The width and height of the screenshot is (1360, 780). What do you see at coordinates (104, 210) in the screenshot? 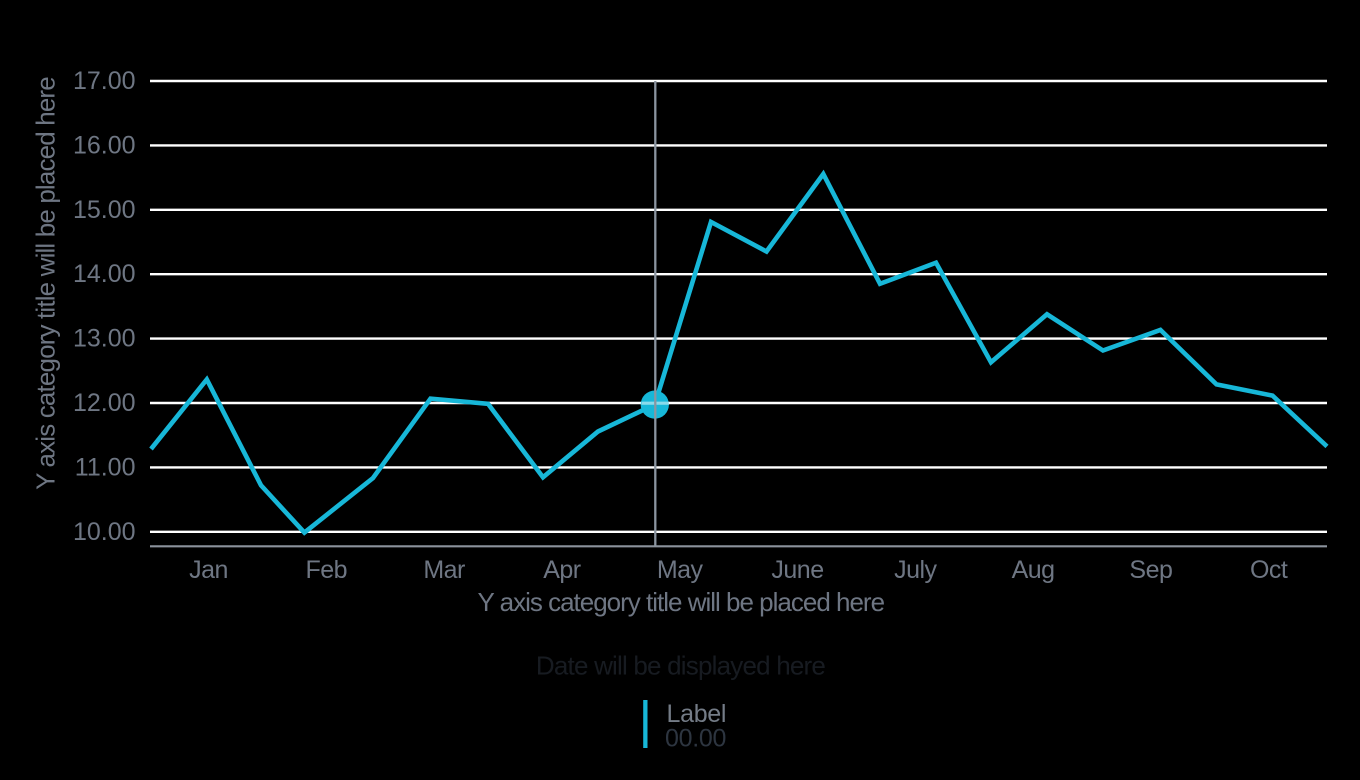
I see `svg-text: 15.00` at bounding box center [104, 210].